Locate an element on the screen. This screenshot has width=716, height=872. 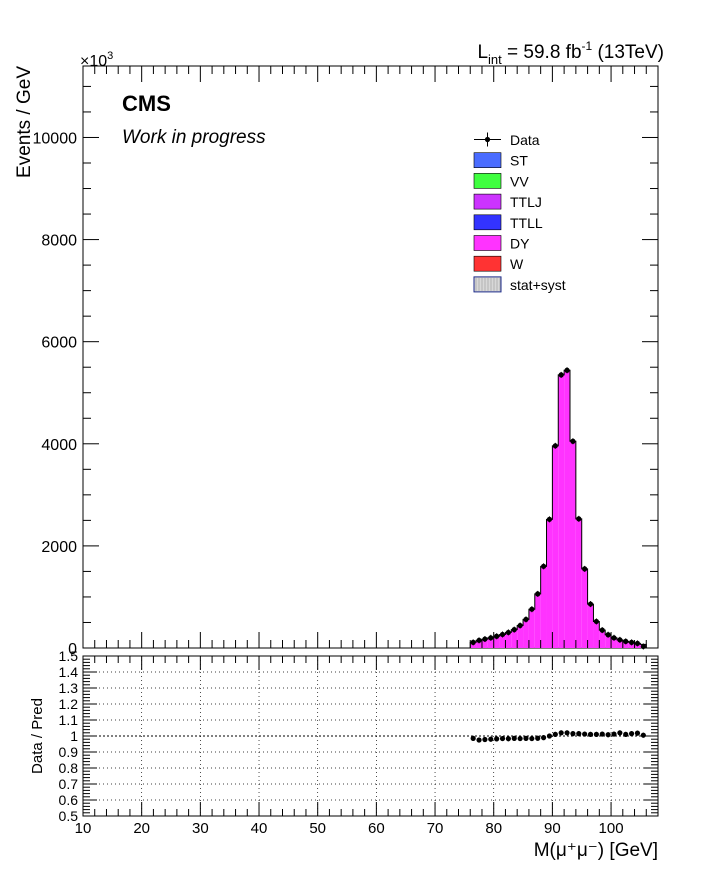
ratio-y-tick-label: 0.7 is located at coordinates (69, 784).